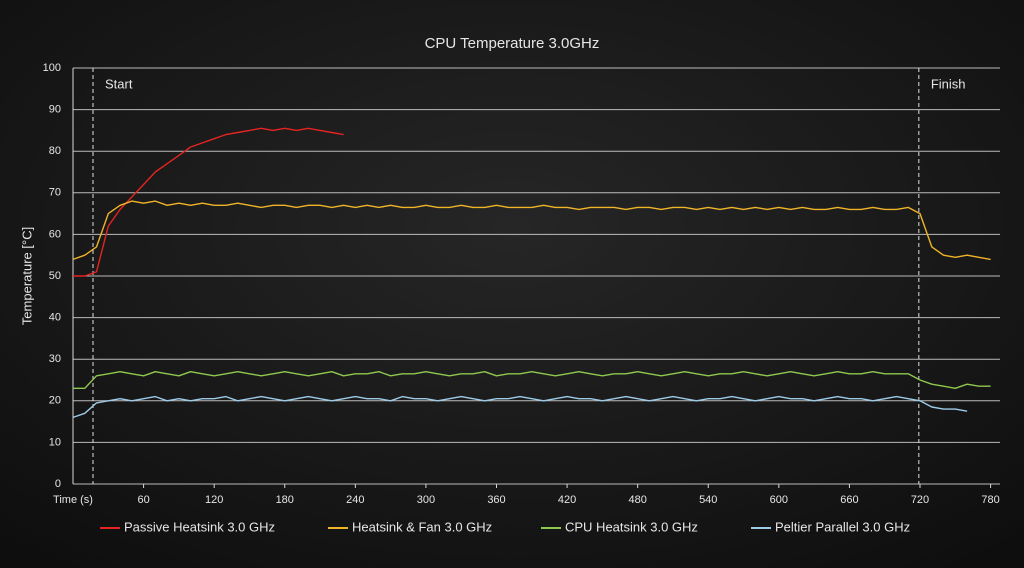  I want to click on chart-title: CPU Temperature 3.0GHz, so click(512, 43).